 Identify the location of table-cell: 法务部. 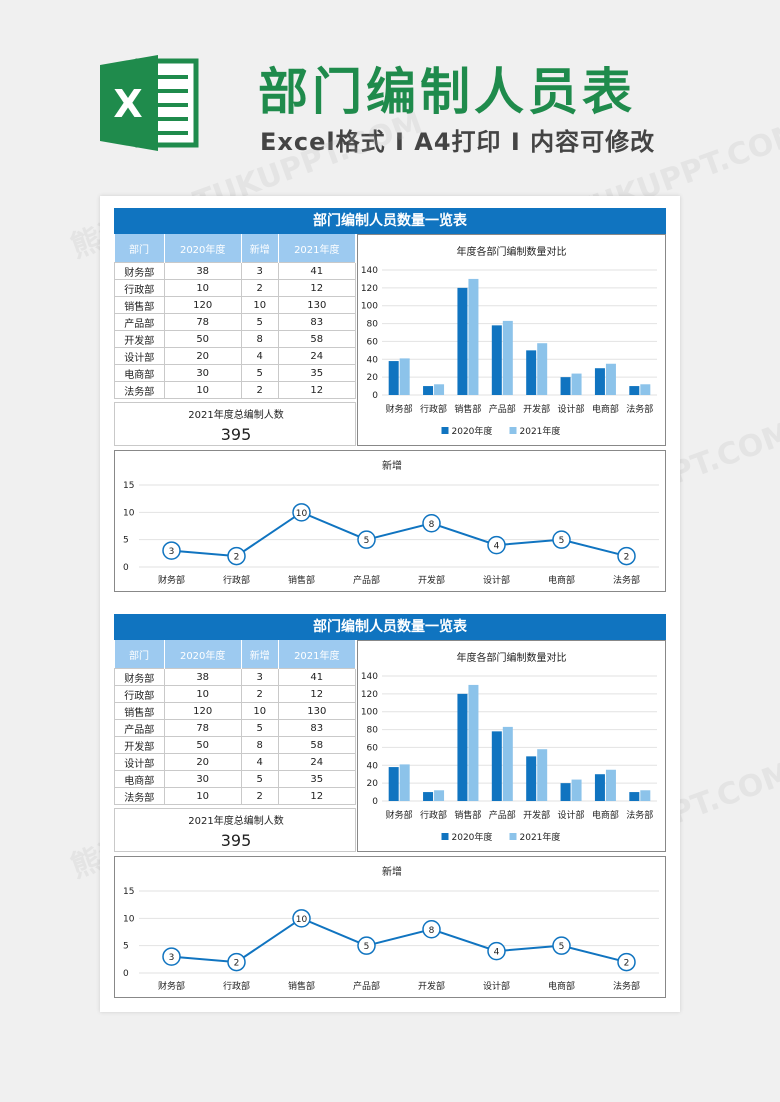
(139, 796).